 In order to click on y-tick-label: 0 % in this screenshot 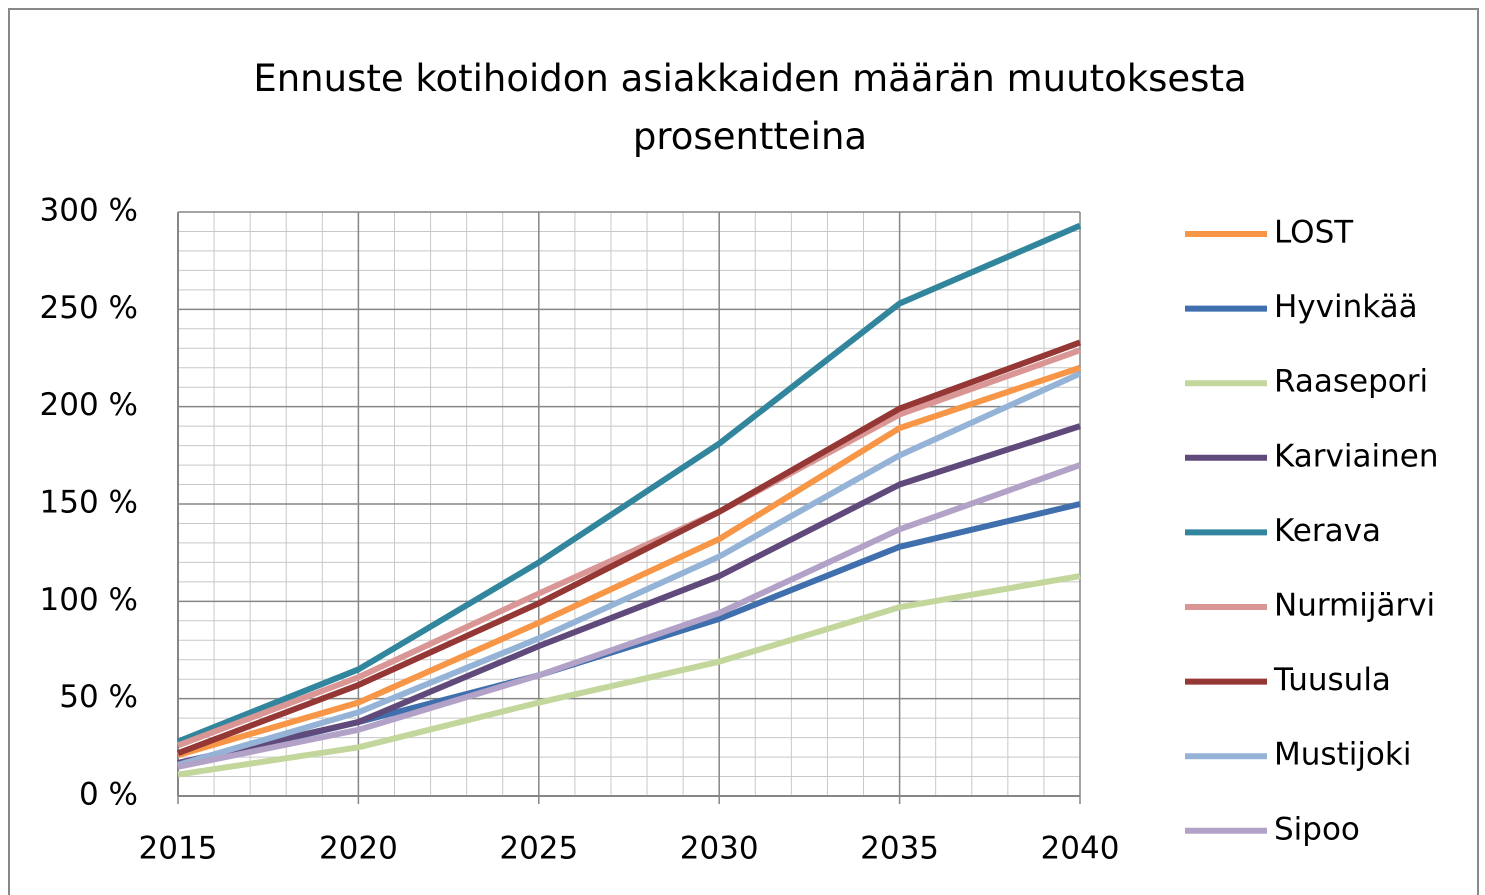, I will do `click(108, 795)`.